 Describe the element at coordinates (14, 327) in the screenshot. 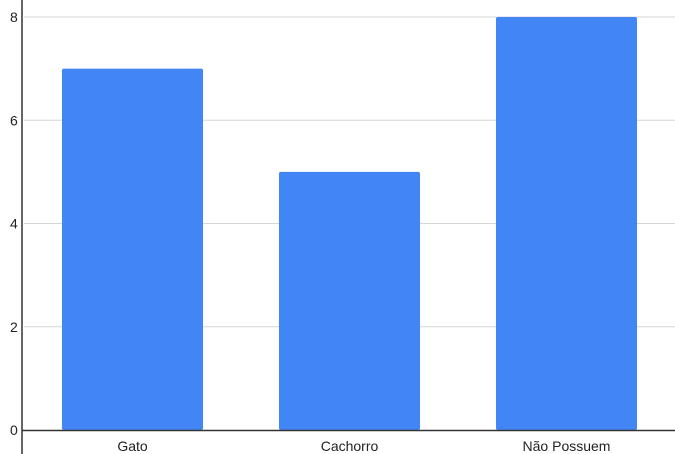

I see `y-tick-label: 2` at that location.